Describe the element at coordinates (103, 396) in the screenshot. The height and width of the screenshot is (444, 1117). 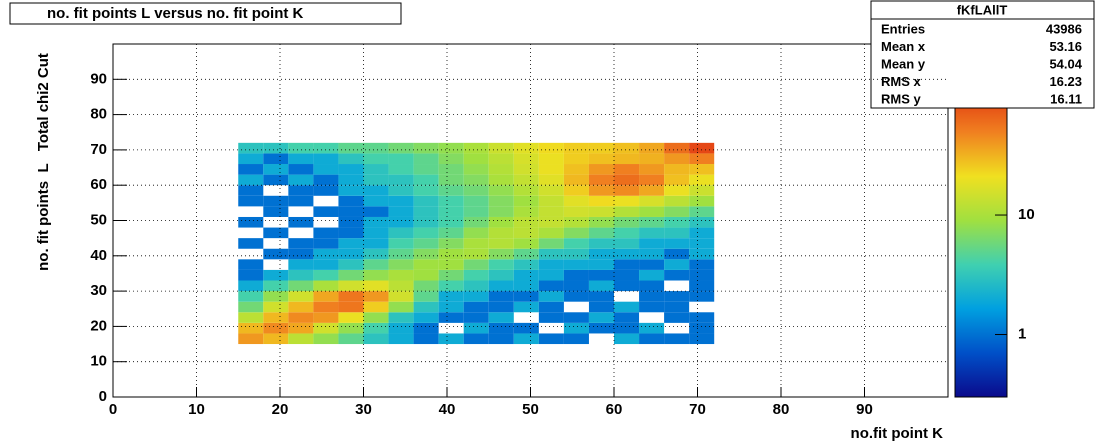
I see `y-tick-label: 0` at that location.